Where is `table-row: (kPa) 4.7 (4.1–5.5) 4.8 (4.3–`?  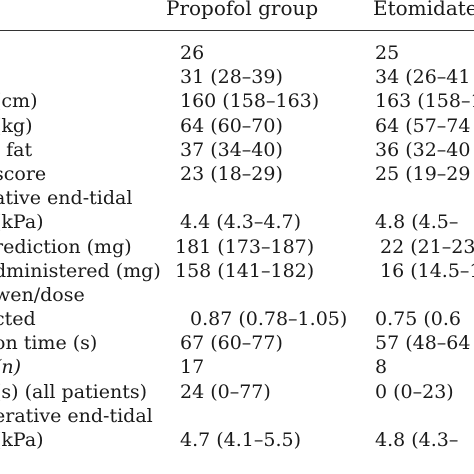 table-row: (kPa) 4.7 (4.1–5.5) 4.8 (4.3– is located at coordinates (237, 440).